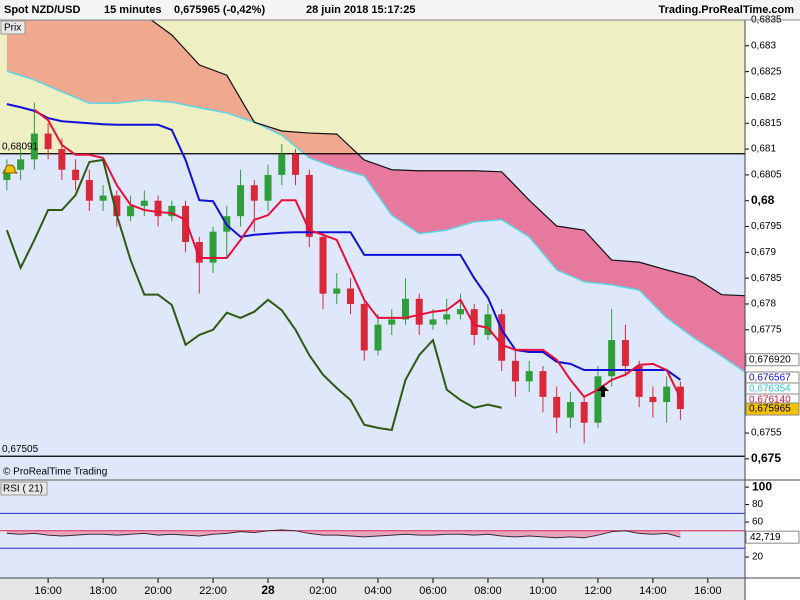  What do you see at coordinates (726, 10) in the screenshot?
I see `header-site: Trading.ProRealTime.com` at bounding box center [726, 10].